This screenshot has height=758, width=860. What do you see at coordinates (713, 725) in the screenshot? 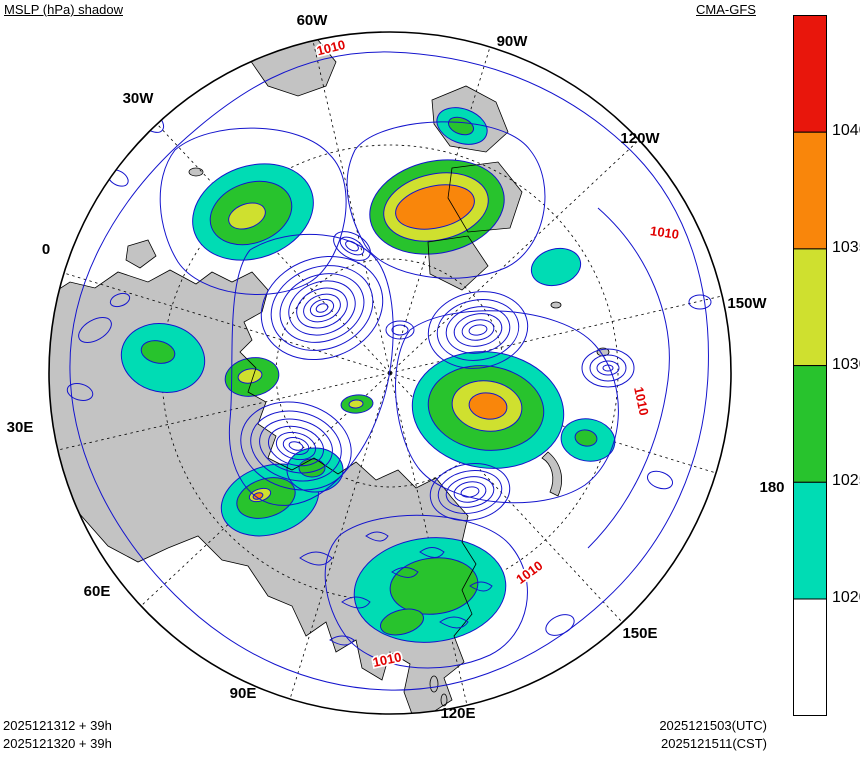
I see `valid-time-utc: 2025121503(UTC)` at bounding box center [713, 725].